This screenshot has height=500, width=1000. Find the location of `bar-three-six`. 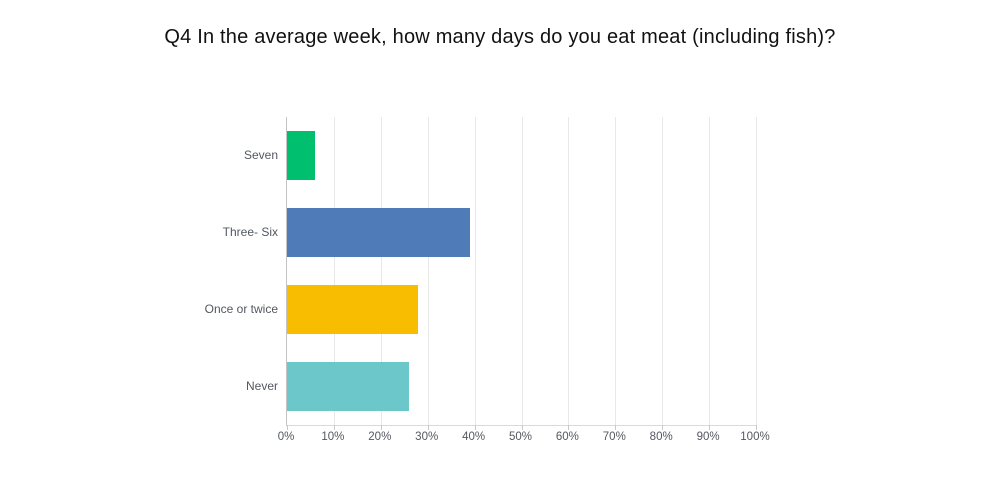

bar-three-six is located at coordinates (378, 232).